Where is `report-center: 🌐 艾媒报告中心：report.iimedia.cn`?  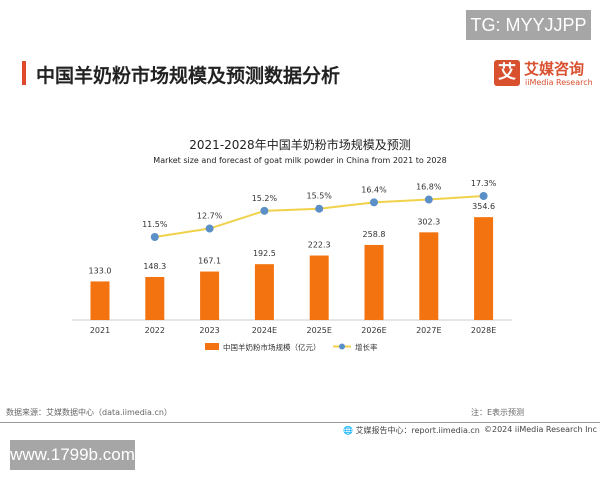
report-center: 🌐 艾媒报告中心：report.iimedia.cn is located at coordinates (411, 430).